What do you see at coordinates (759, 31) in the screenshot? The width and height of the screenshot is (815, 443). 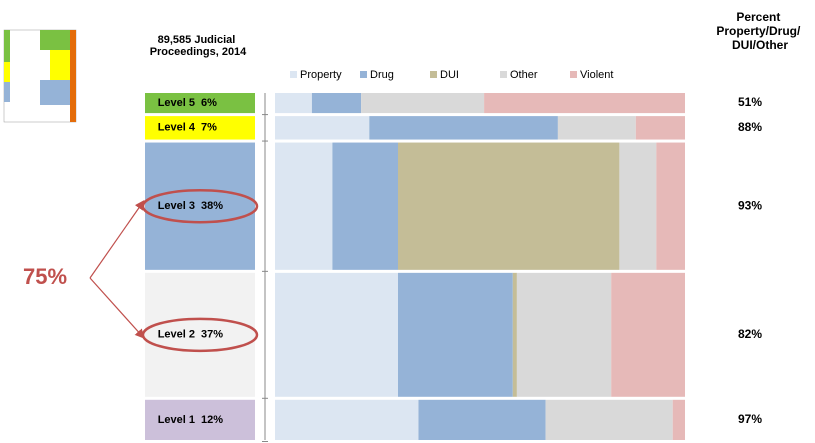 I see `right-title: Percent Property/Drug/ DUI/Other` at bounding box center [759, 31].